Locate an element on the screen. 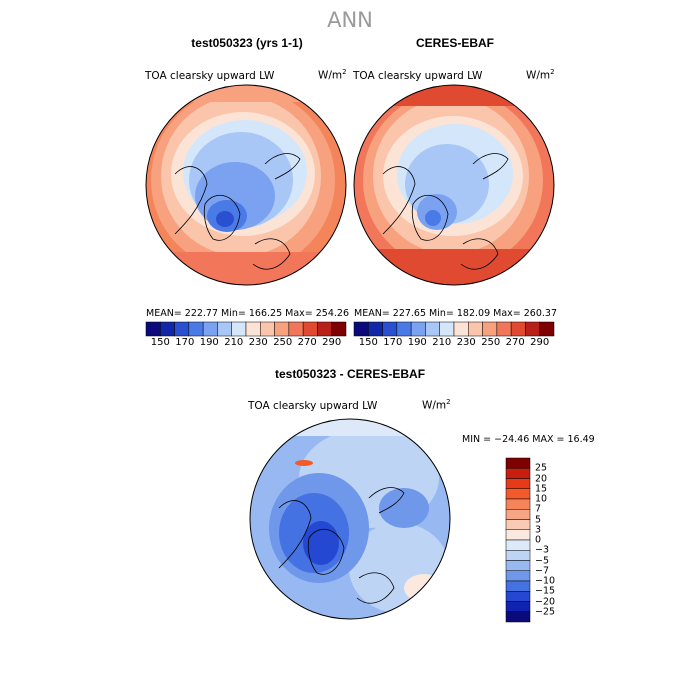  diff-panel-colorbar-ticks: 25 20 15 10 7 5 3 0 −3 −5 −7 −10 −15 −20 −25 is located at coordinates (555, 540).